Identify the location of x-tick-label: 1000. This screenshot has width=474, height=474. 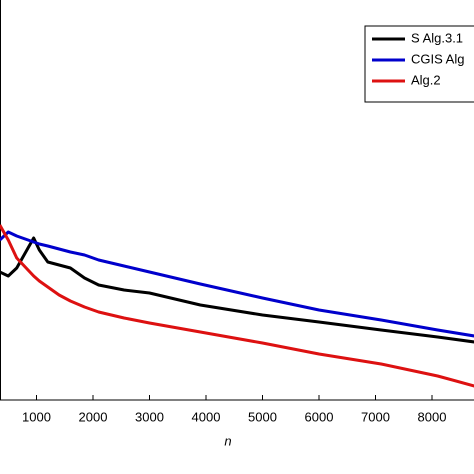
(36, 416).